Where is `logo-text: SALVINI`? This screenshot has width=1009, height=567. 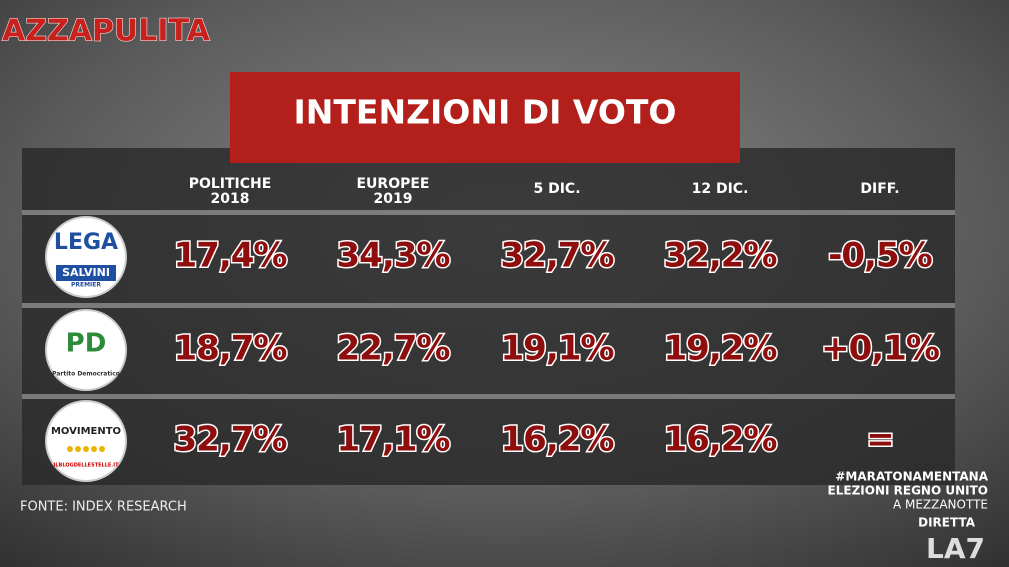
logo-text: SALVINI is located at coordinates (86, 272).